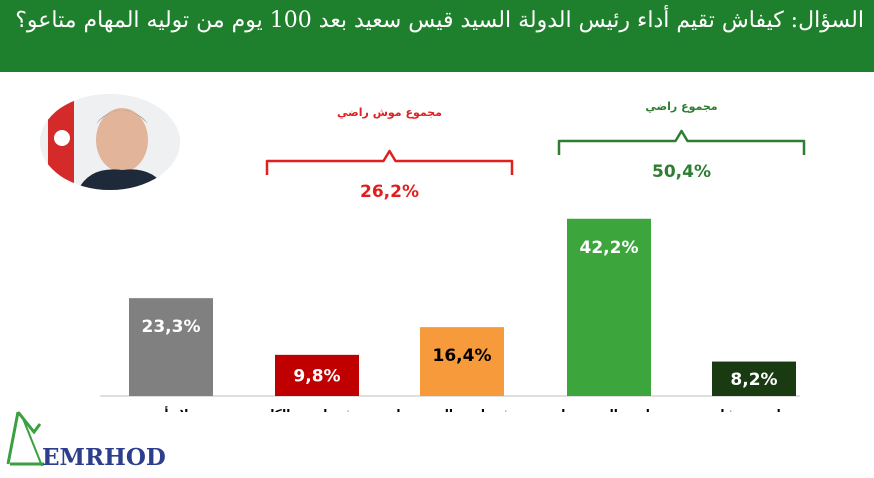  What do you see at coordinates (389, 192) in the screenshot?
I see `group-value-1: 26,2%` at bounding box center [389, 192].